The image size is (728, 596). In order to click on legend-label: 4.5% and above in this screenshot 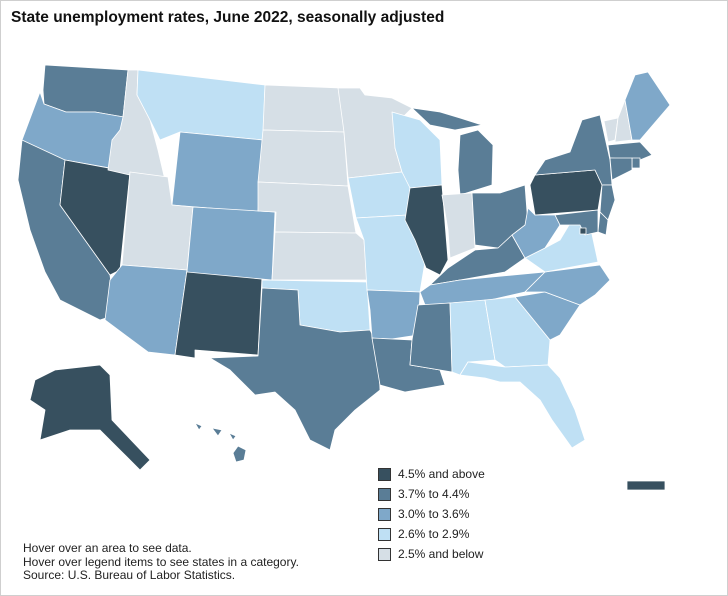, I will do `click(441, 474)`.